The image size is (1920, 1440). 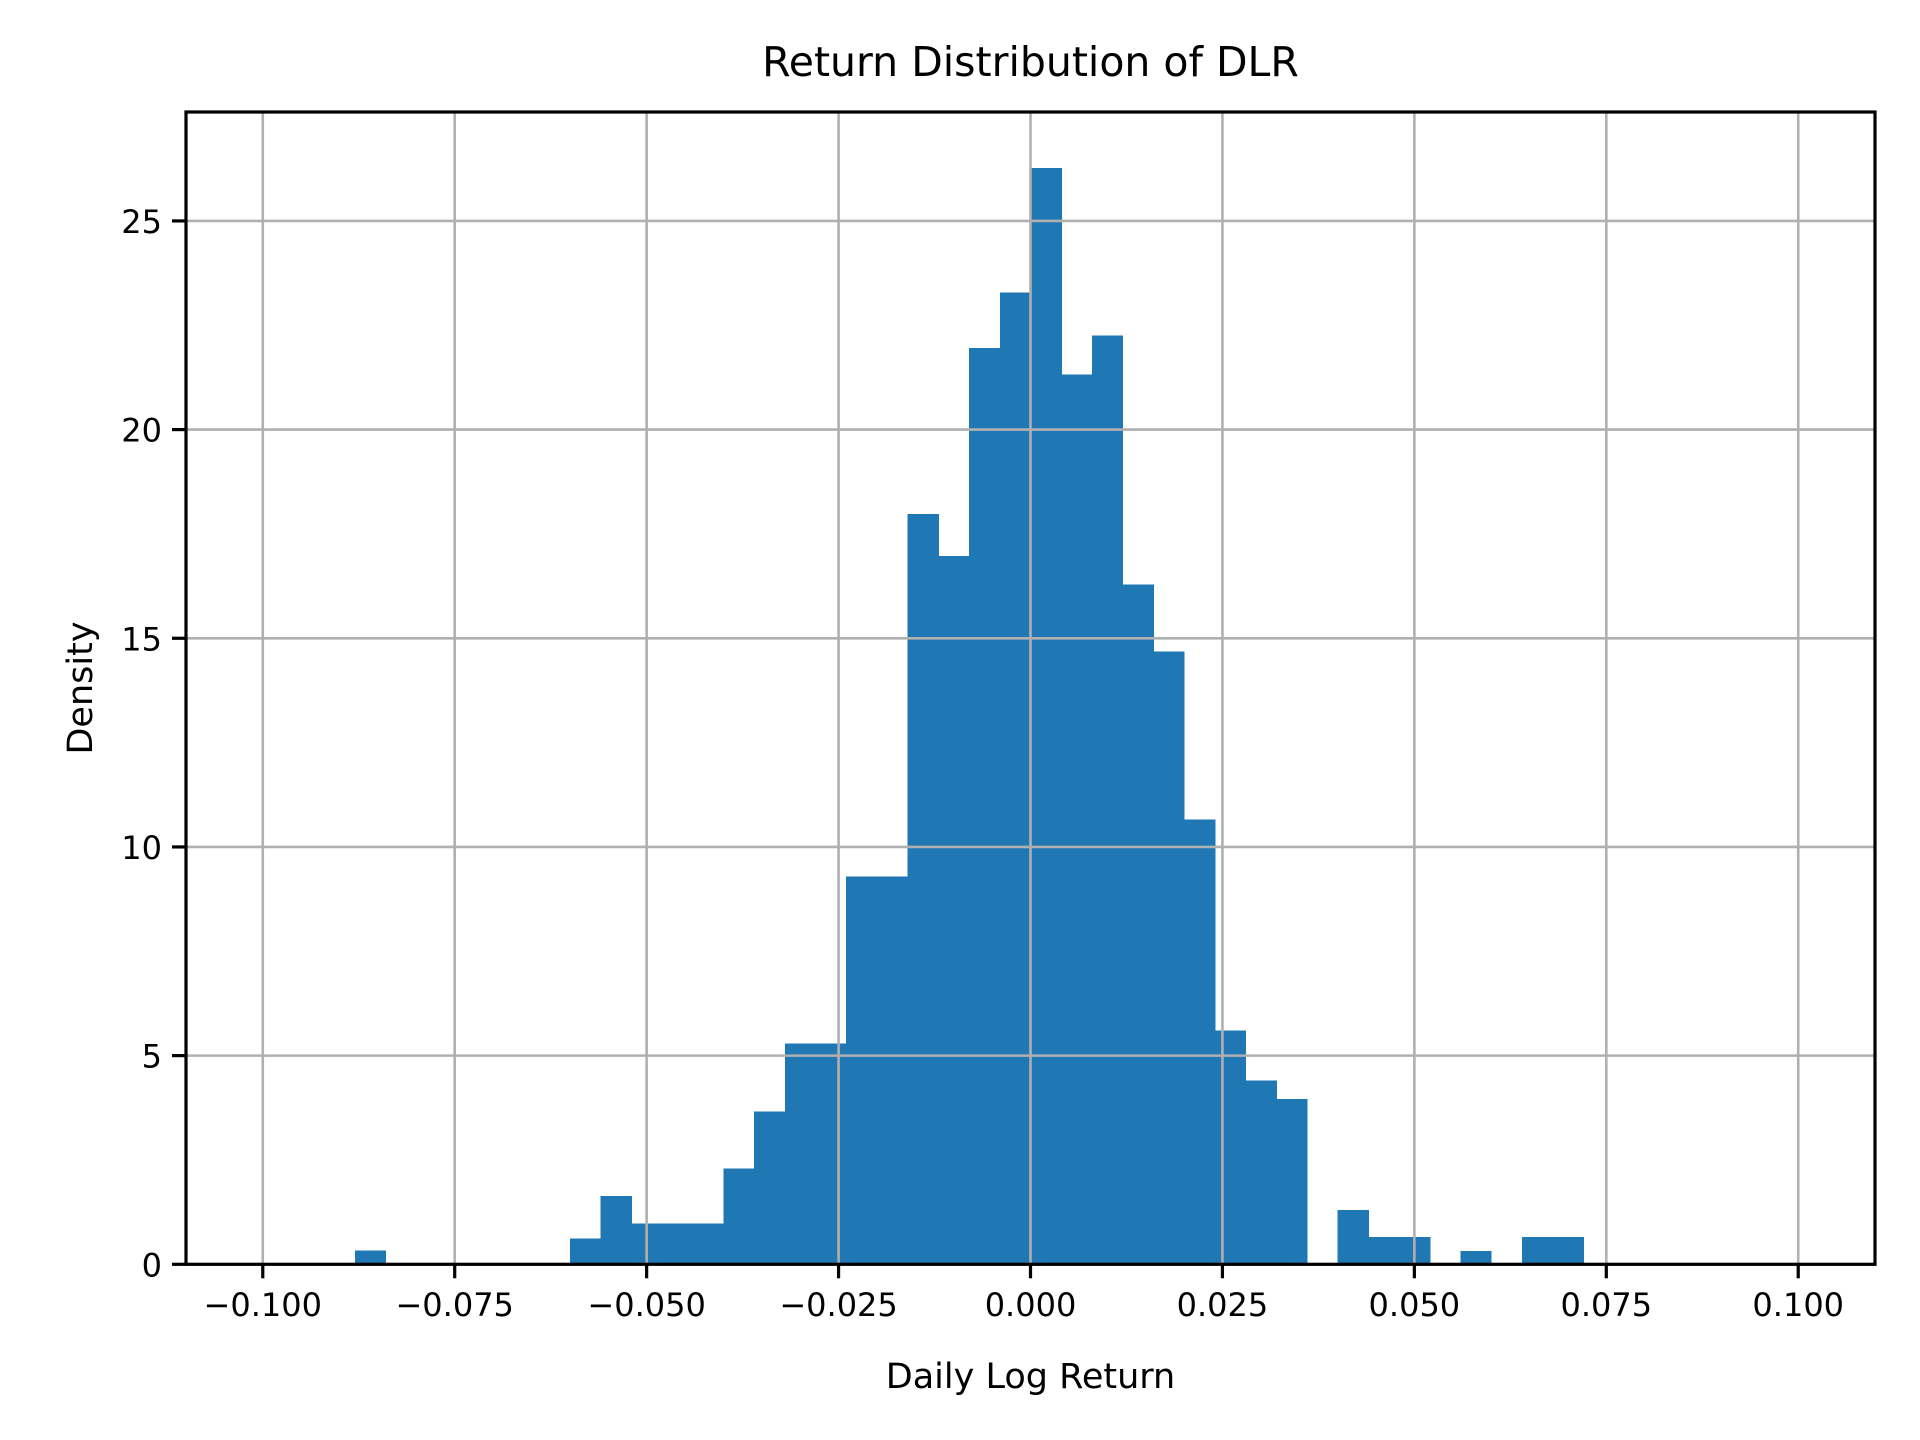 What do you see at coordinates (141, 222) in the screenshot?
I see `y-tick-label: 25` at bounding box center [141, 222].